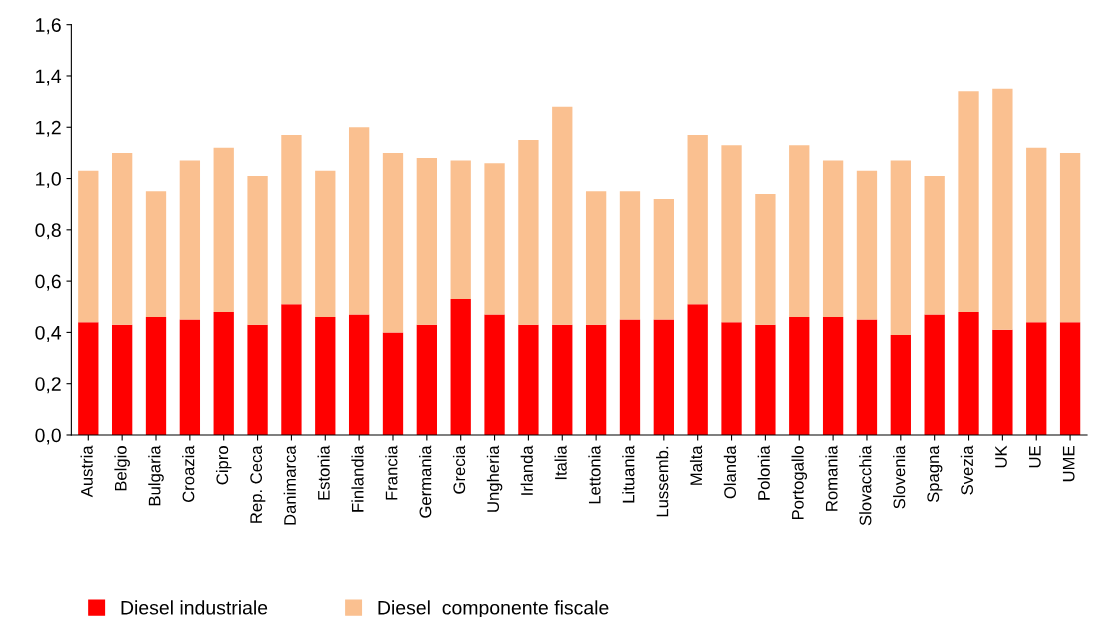 The image size is (1098, 617). I want to click on x-tick-label: UK, so click(1001, 456).